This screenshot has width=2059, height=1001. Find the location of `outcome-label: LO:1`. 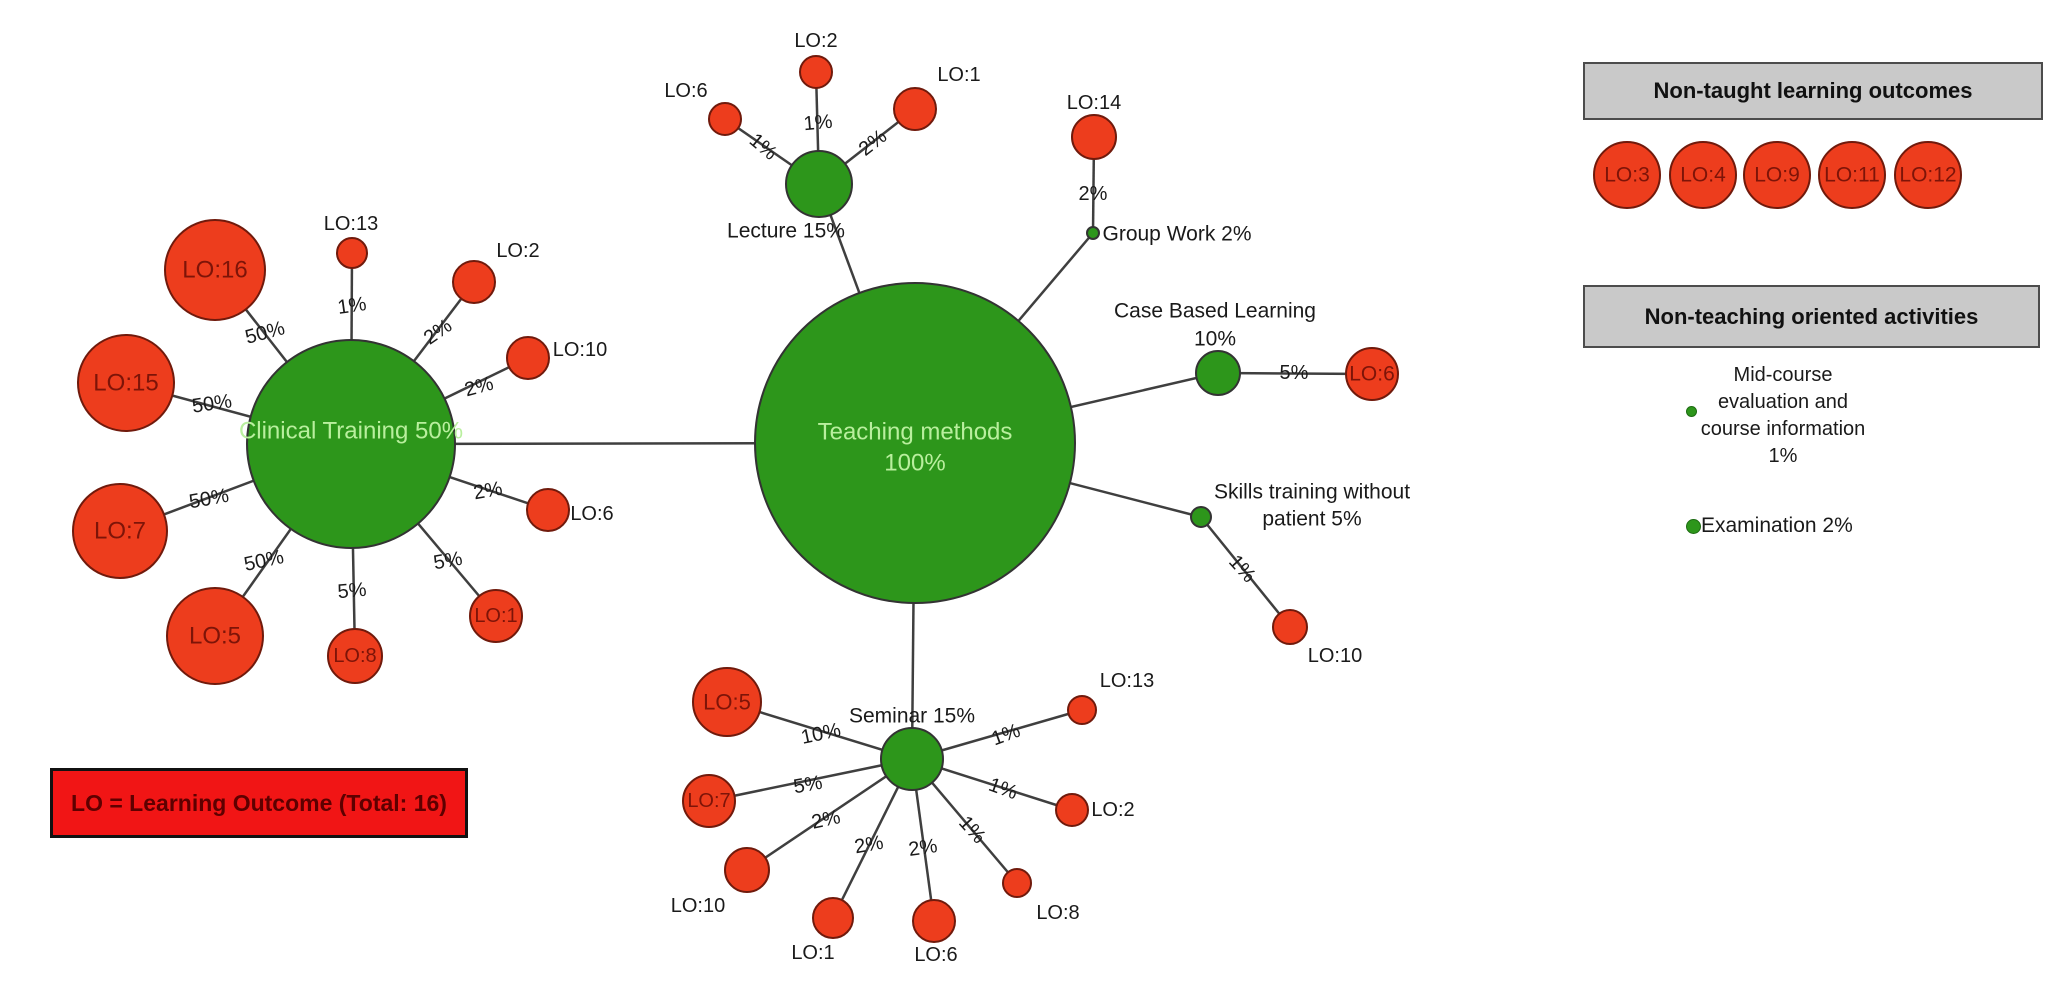

outcome-label: LO:1 is located at coordinates (495, 616).